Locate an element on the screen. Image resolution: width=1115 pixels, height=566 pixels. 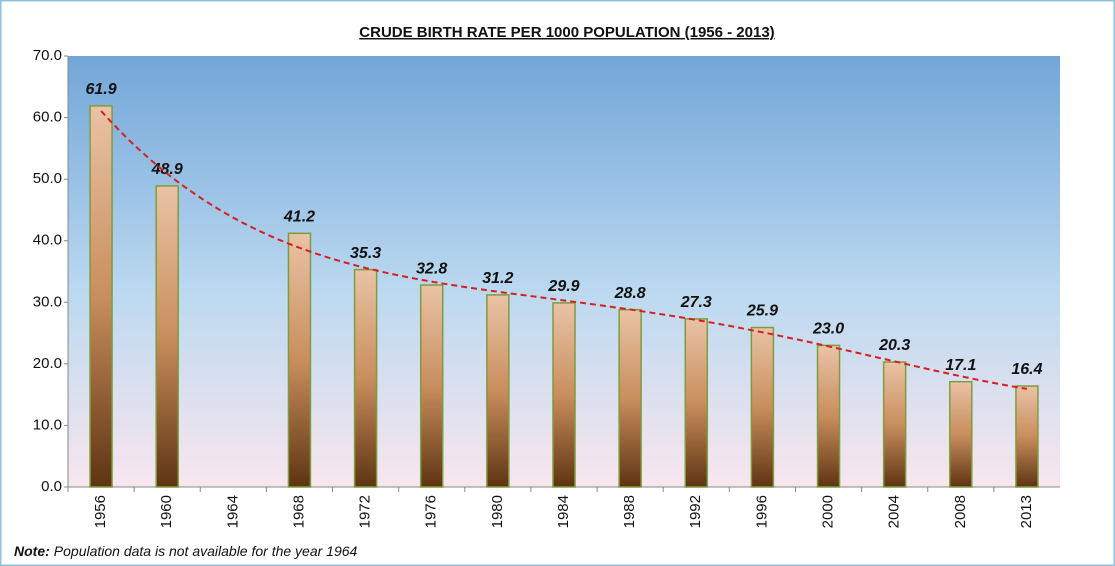
y-tick-label: 10.0 is located at coordinates (47, 424).